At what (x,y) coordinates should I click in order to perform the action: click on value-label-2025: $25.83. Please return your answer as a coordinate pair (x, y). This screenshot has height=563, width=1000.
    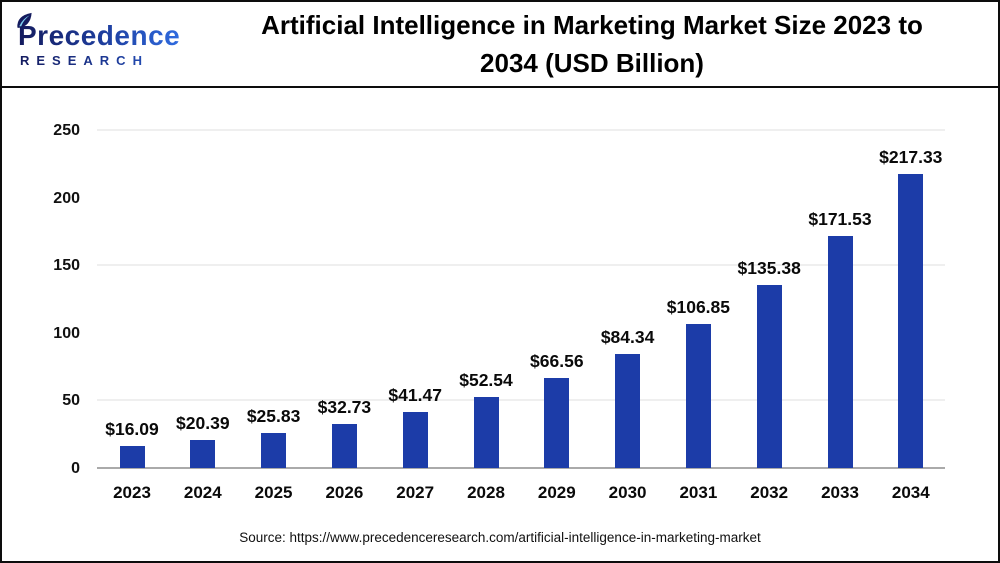
    Looking at the image, I should click on (273, 416).